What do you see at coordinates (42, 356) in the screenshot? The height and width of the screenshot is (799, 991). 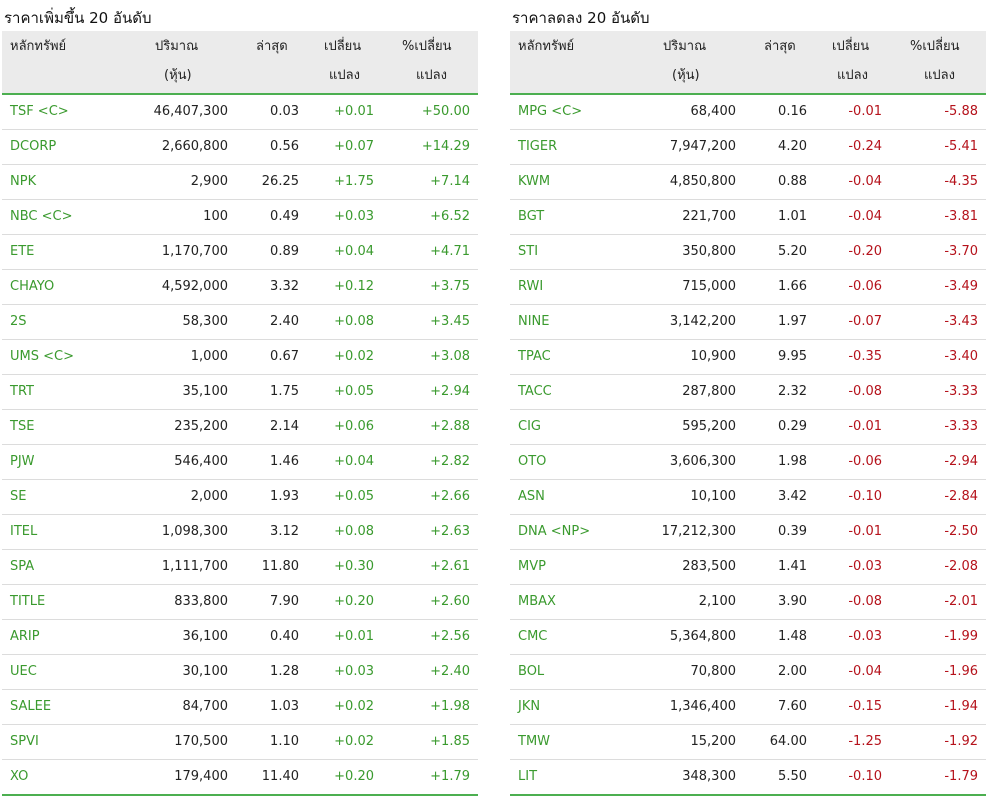 I see `symbol-link: UMS <C>` at bounding box center [42, 356].